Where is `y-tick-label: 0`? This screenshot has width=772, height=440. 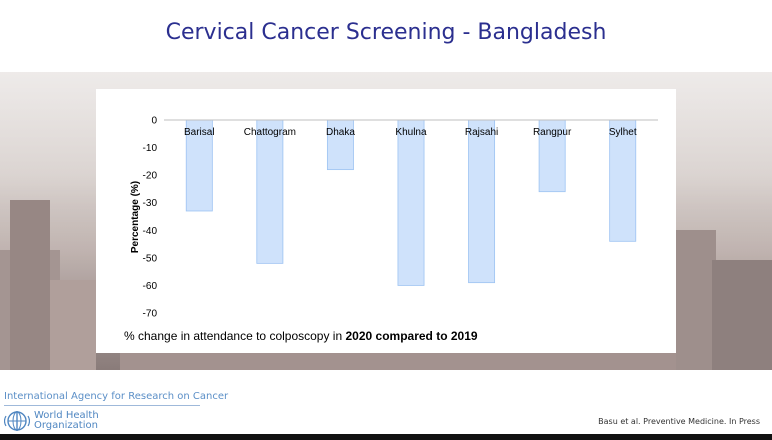
y-tick-label: 0 is located at coordinates (154, 121).